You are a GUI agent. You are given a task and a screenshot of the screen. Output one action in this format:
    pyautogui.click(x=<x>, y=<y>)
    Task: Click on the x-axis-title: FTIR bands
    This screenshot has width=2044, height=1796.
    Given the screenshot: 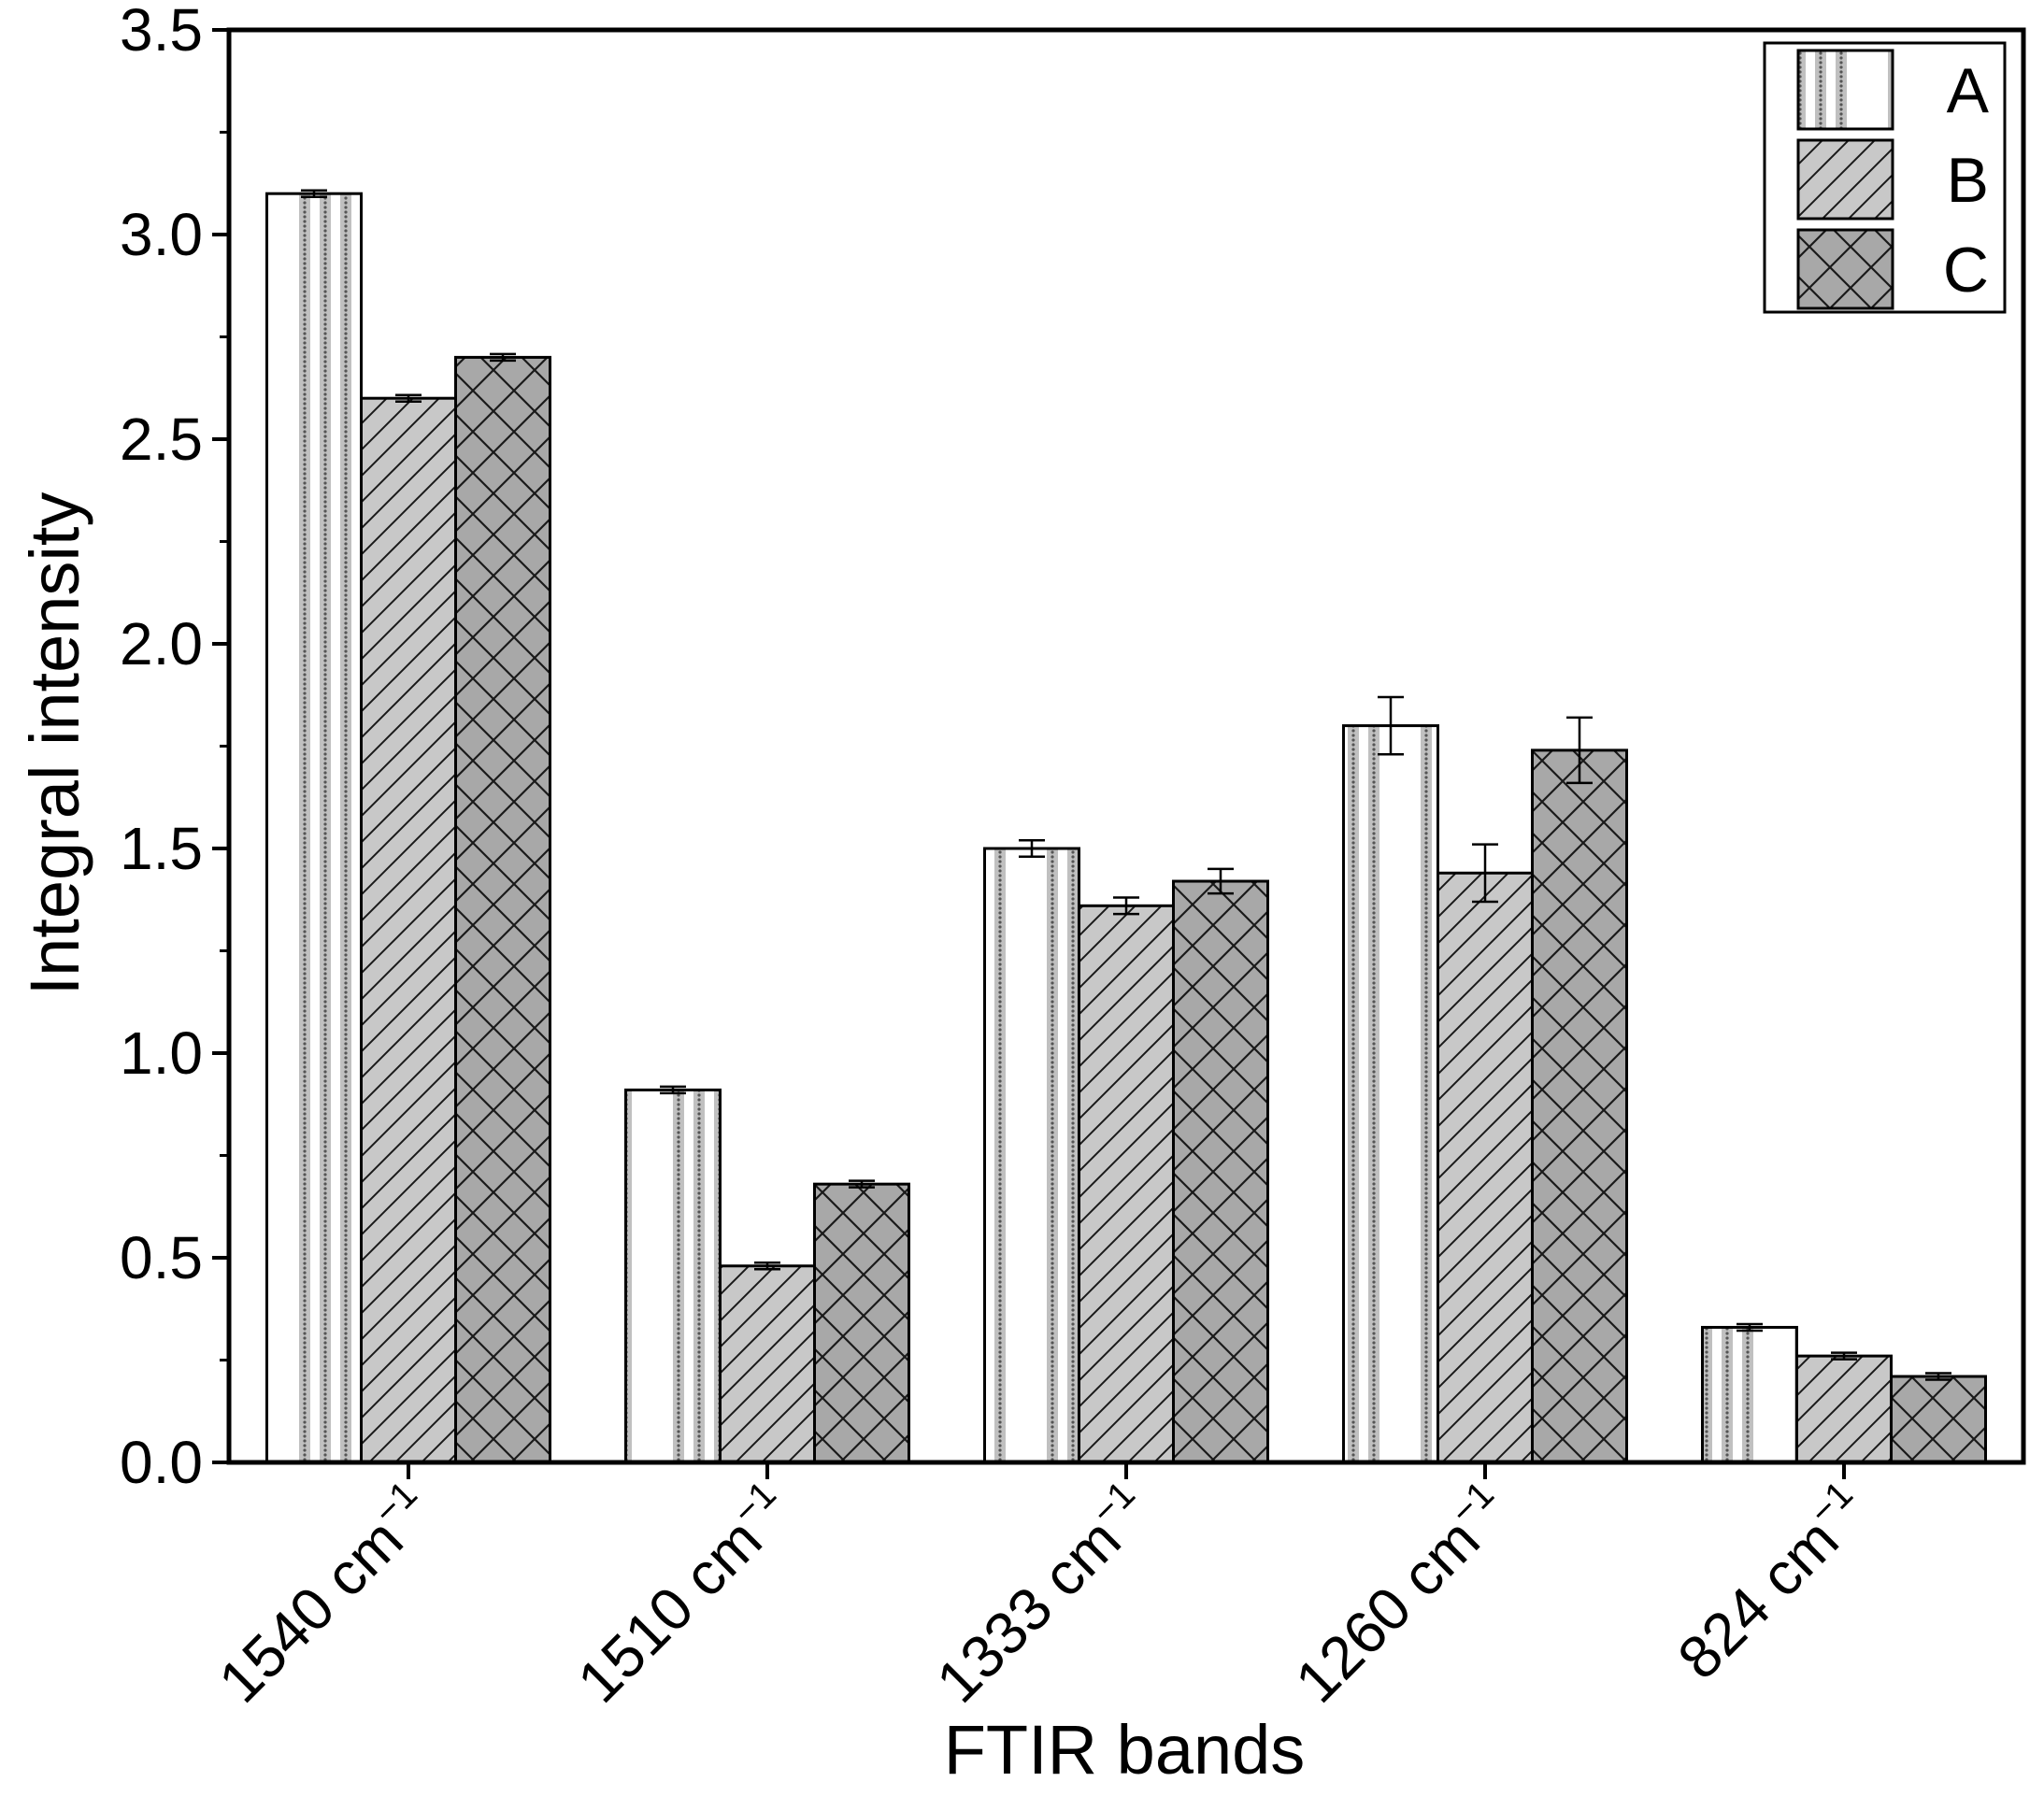 What is the action you would take?
    pyautogui.click(x=1125, y=1750)
    